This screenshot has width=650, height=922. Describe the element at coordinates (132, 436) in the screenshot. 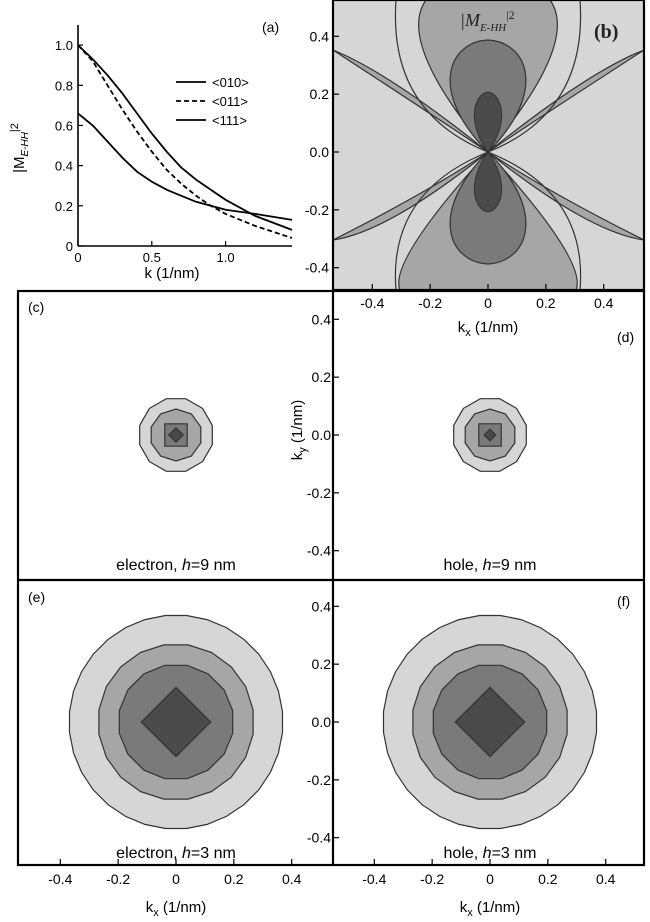

I see `panel-c: (c) electron, h=9 nm` at that location.